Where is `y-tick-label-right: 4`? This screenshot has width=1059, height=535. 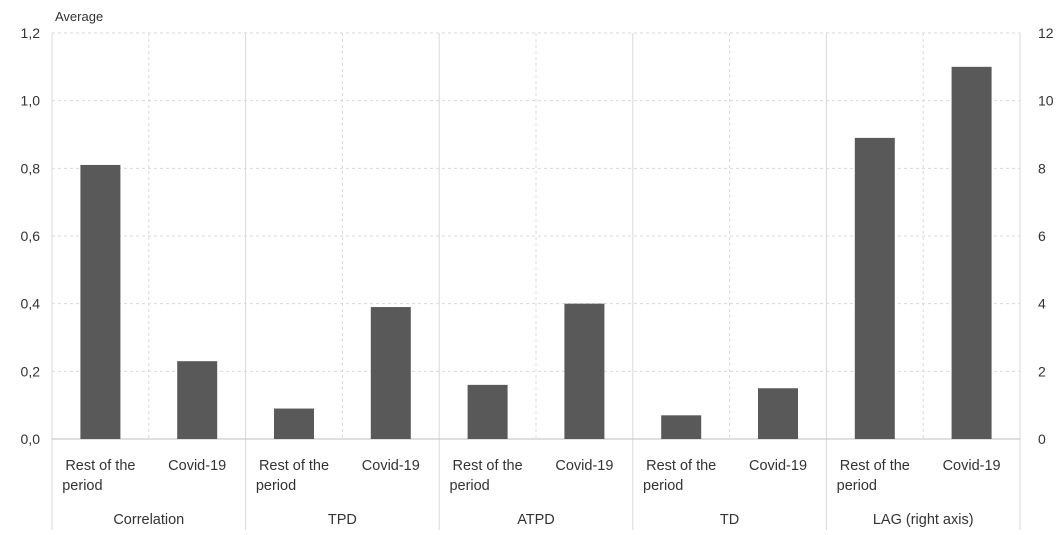 y-tick-label-right: 4 is located at coordinates (1042, 304).